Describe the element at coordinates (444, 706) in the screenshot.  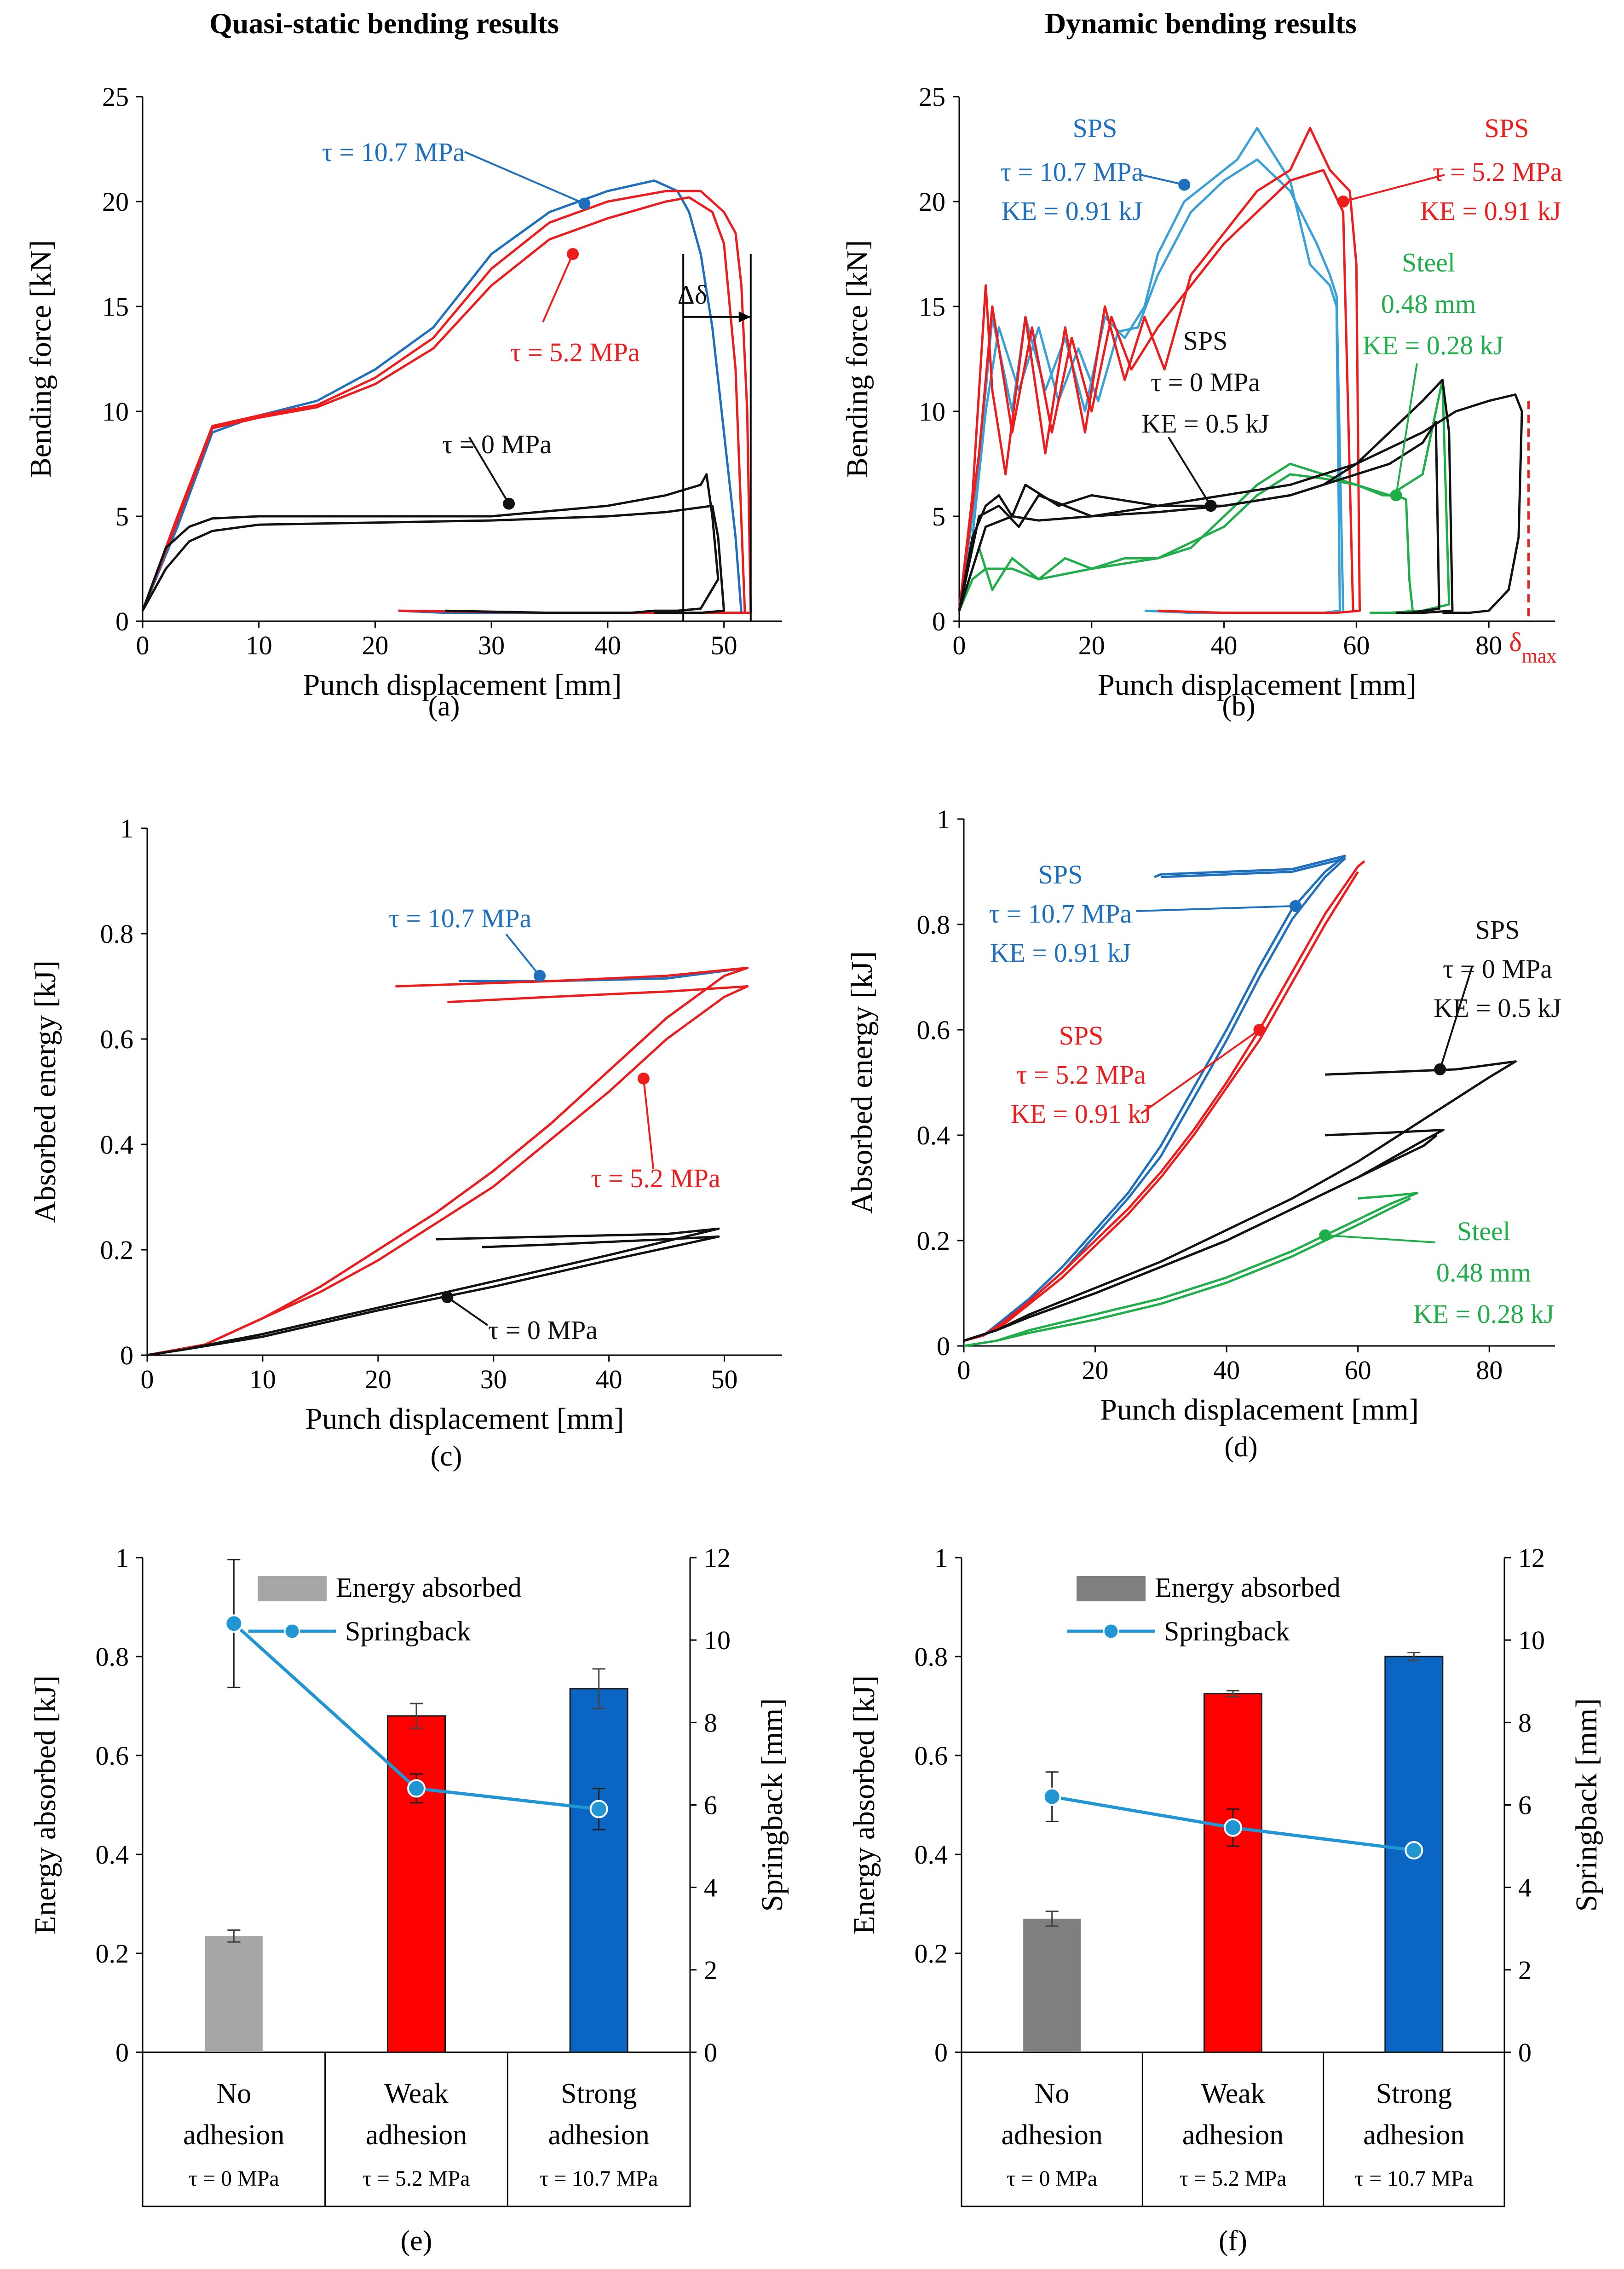
I see `panel-caption: (a)` at that location.